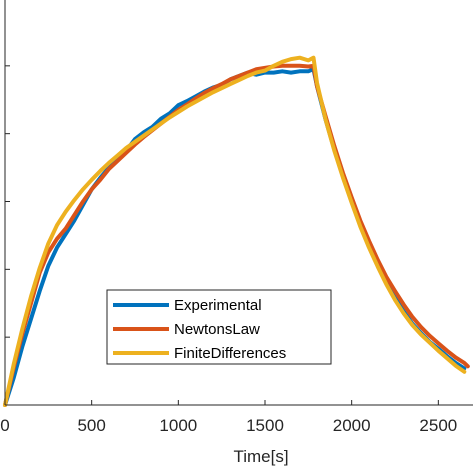  I want to click on legend-label-2: FiniteDifferences, so click(230, 353).